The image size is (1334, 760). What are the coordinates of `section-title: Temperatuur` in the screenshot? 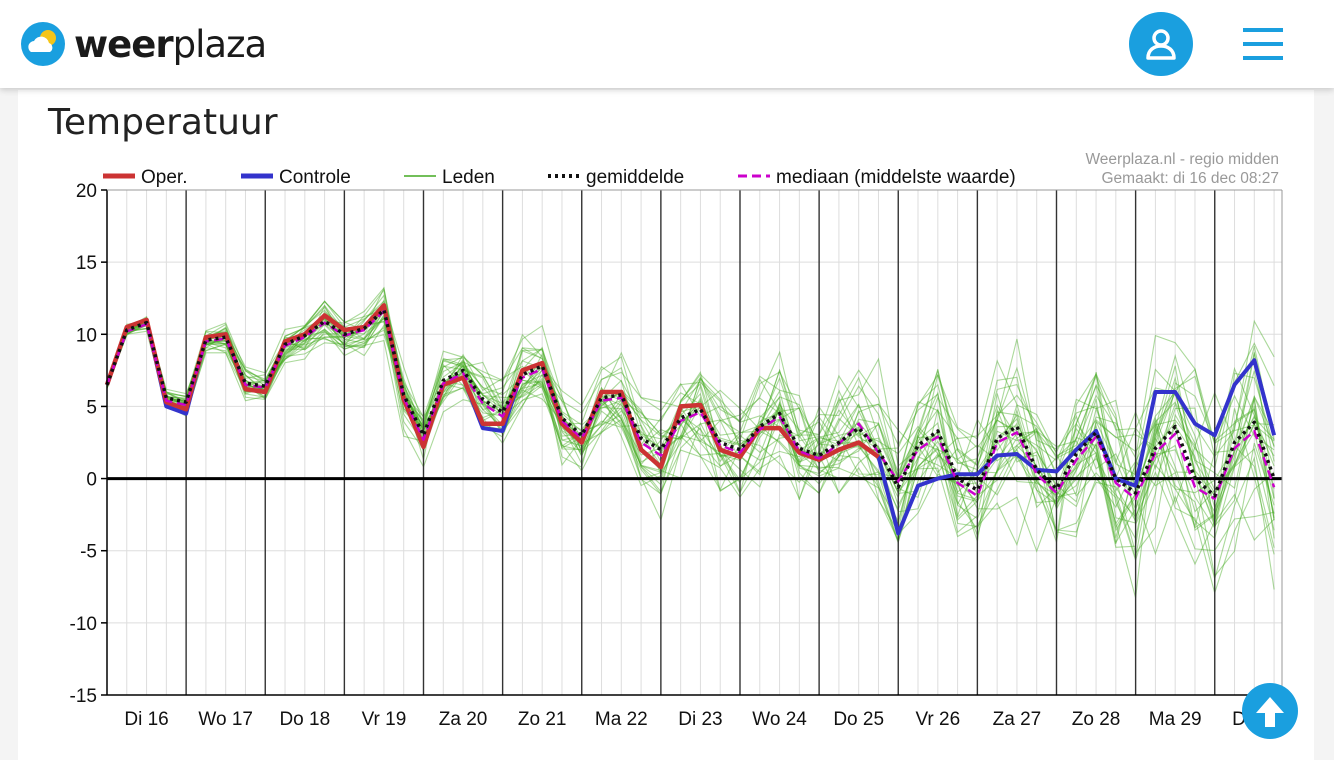 It's located at (163, 122).